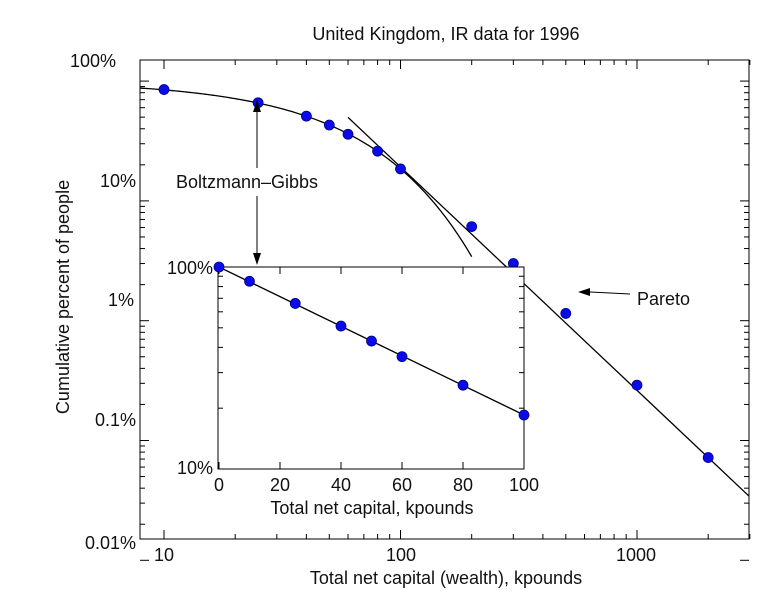  What do you see at coordinates (93, 61) in the screenshot?
I see `y-tick-label-100pct: 100%` at bounding box center [93, 61].